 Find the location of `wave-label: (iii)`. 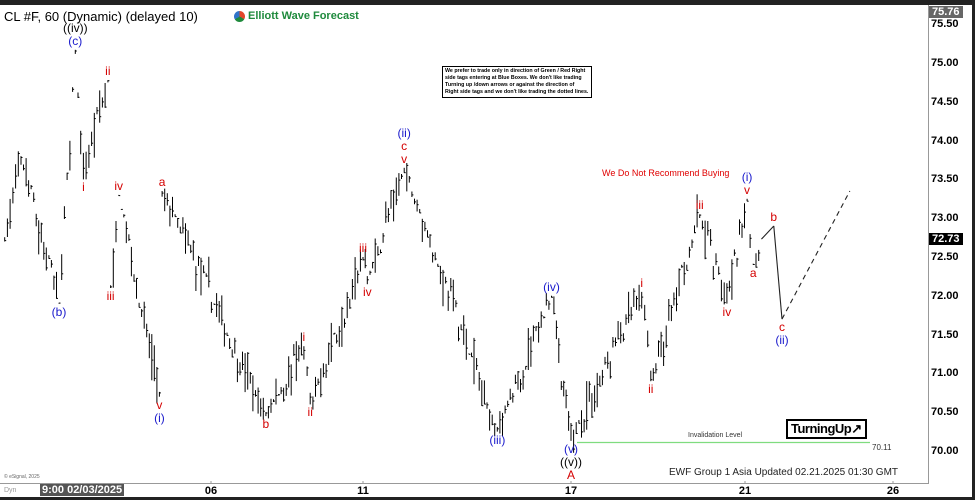

wave-label: (iii) is located at coordinates (497, 439).